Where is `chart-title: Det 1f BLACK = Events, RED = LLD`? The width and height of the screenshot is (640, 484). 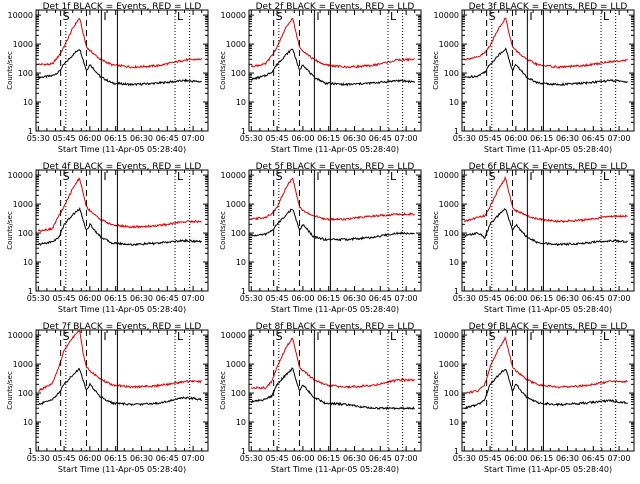
chart-title: Det 1f BLACK = Events, RED = LLD is located at coordinates (122, 7).